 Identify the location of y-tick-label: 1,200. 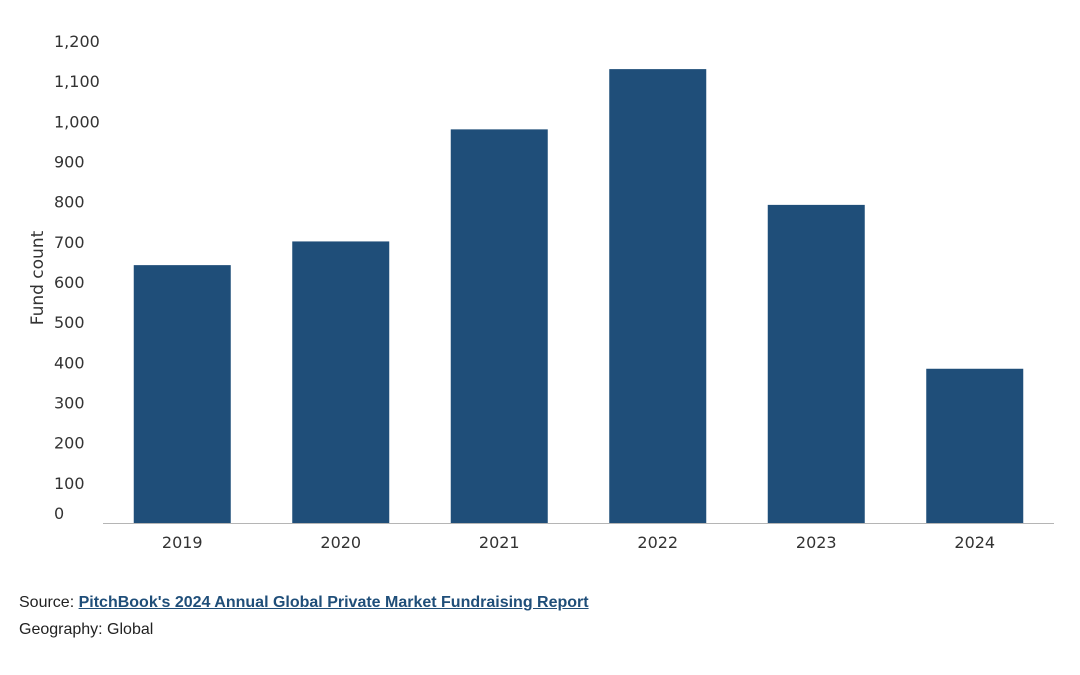
(77, 41).